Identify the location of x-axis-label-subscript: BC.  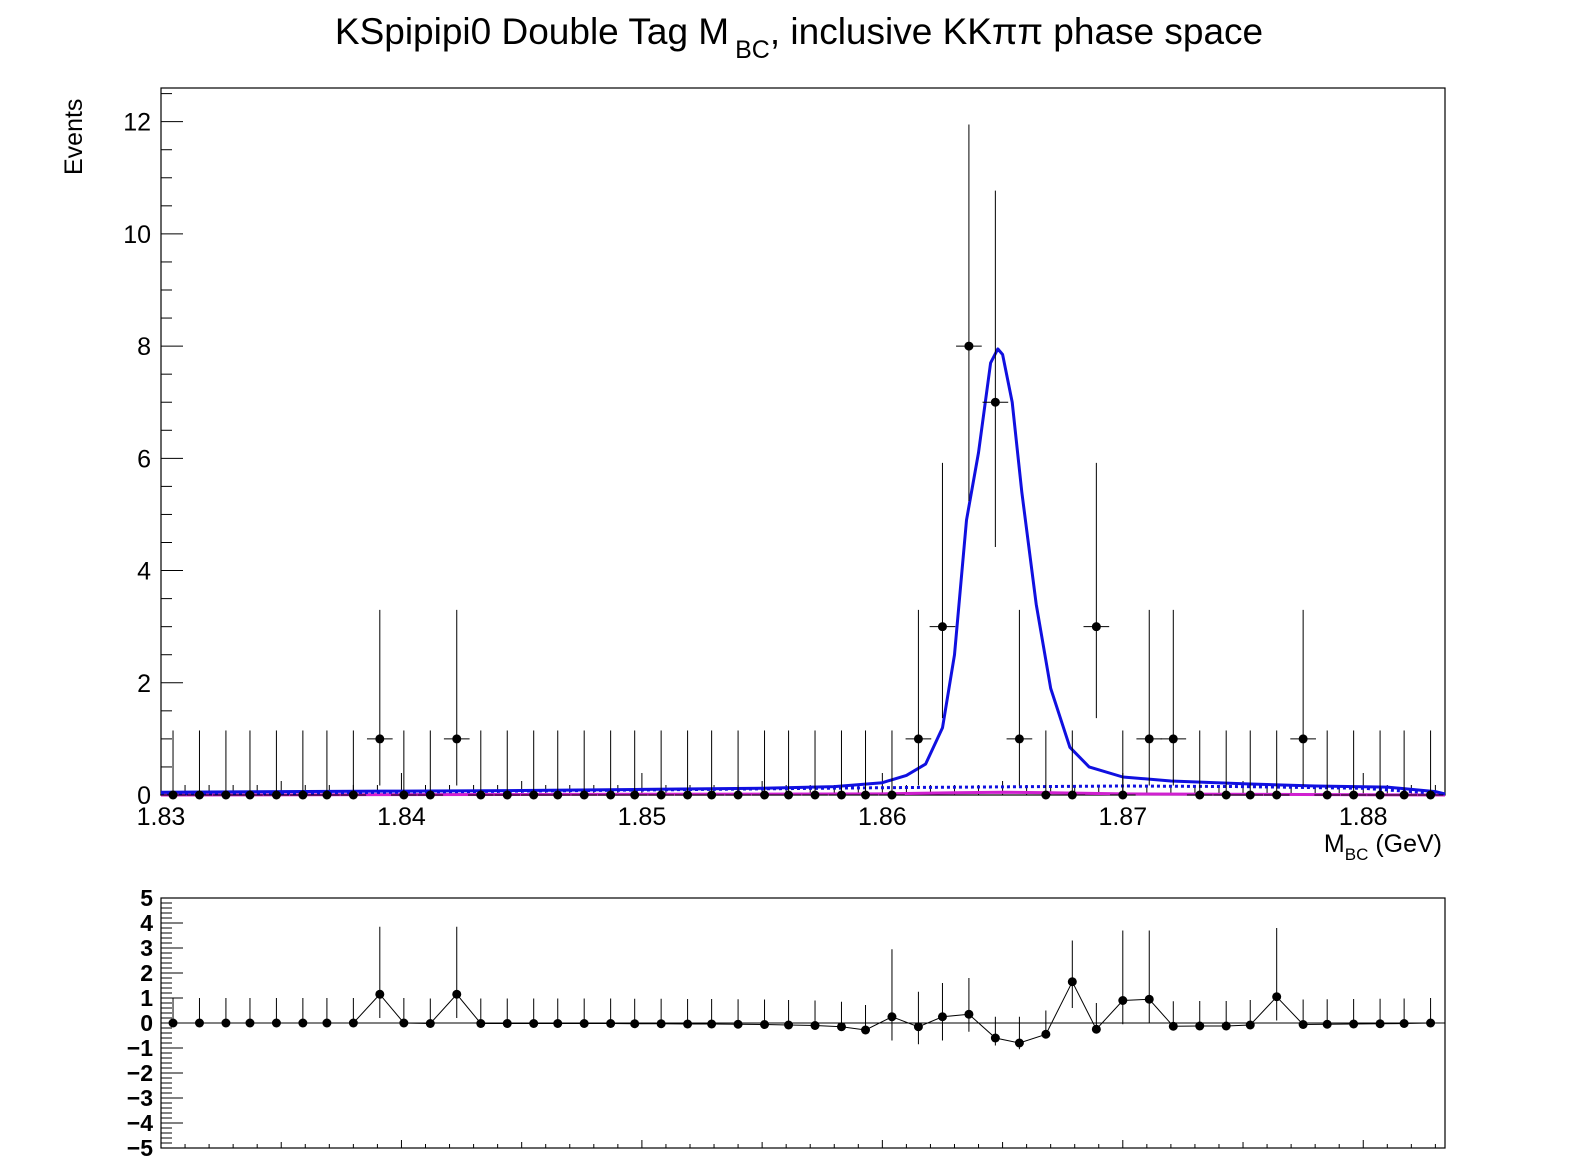
(1357, 854).